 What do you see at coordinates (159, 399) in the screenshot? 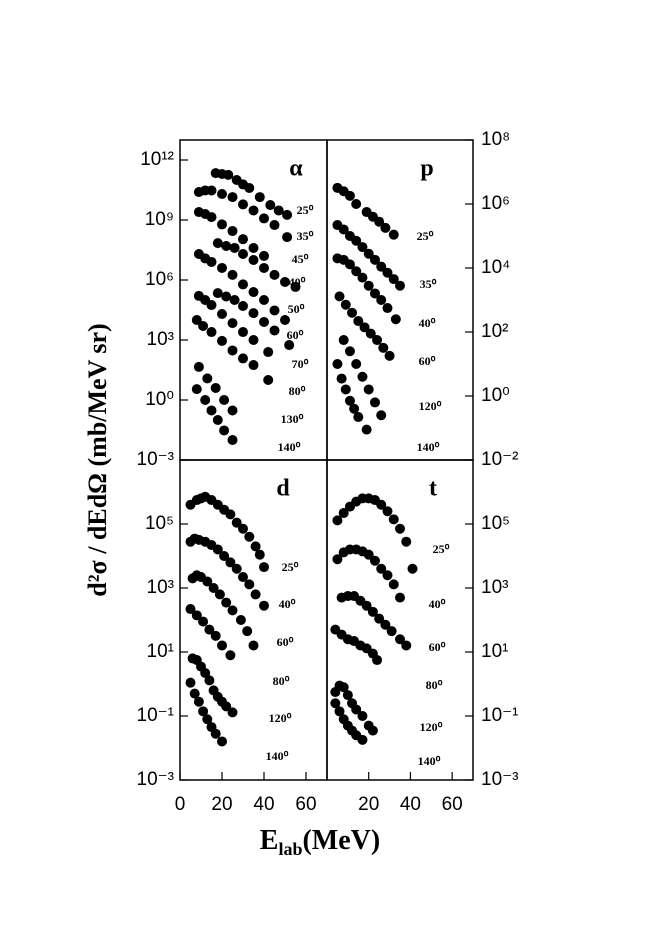
I see `y-tick-label: 10⁰` at bounding box center [159, 399].